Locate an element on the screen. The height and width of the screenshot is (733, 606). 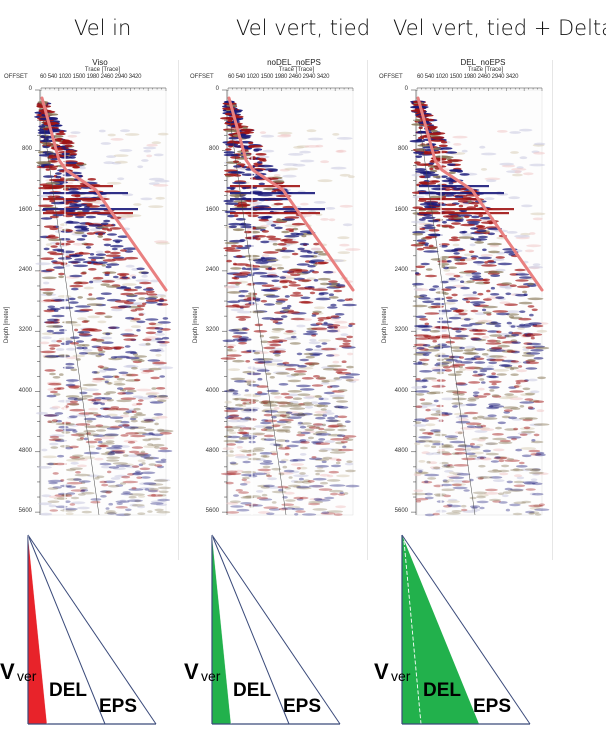
panel-title: noDEL_noEPS is located at coordinates (294, 62).